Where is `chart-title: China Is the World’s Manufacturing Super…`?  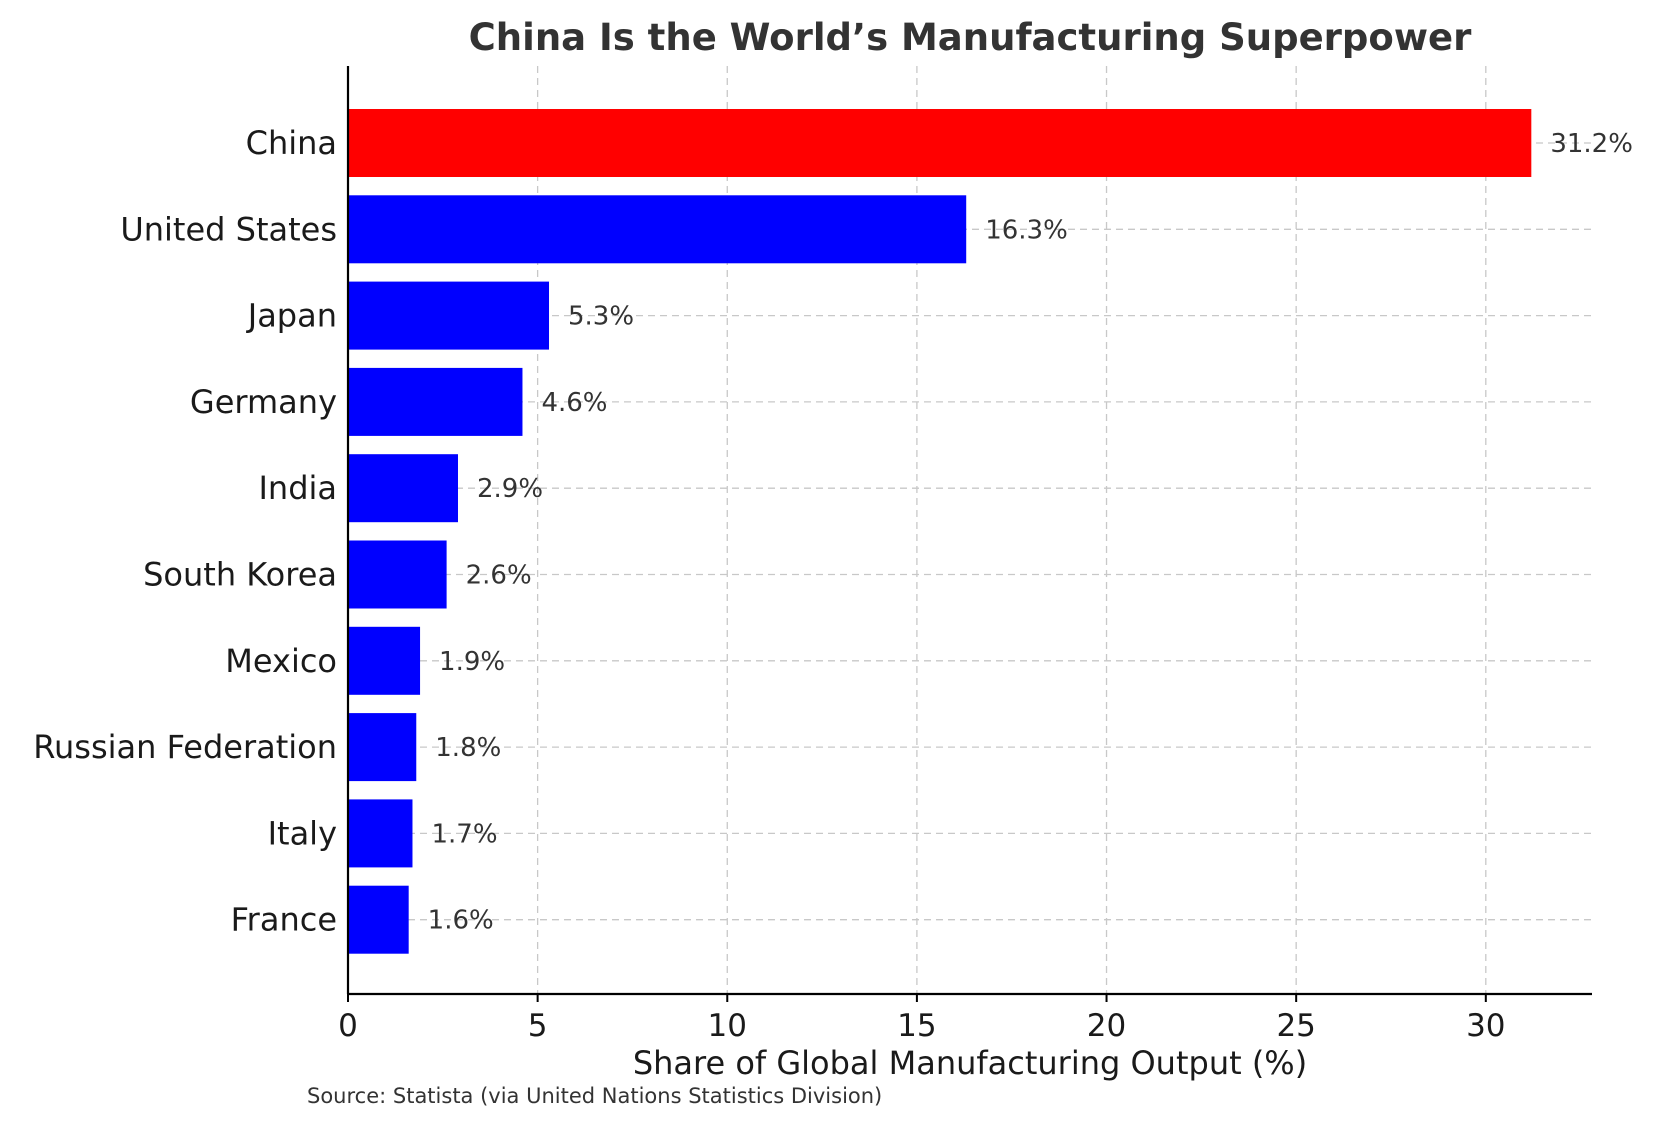
chart-title: China Is the World’s Manufacturing Super… is located at coordinates (970, 37).